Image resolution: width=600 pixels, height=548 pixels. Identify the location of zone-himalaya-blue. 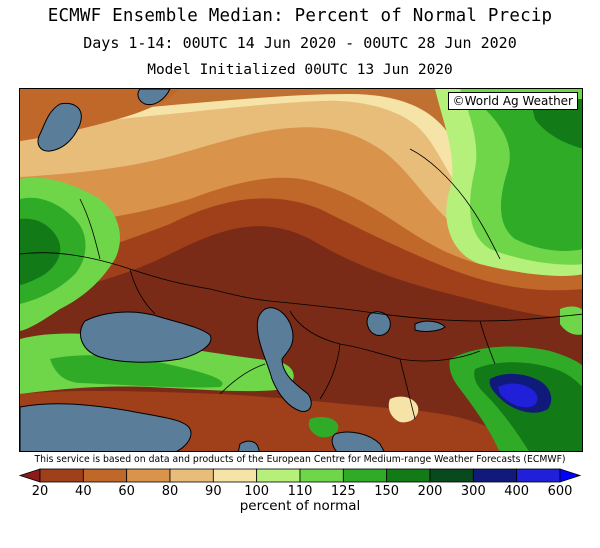
(518, 395).